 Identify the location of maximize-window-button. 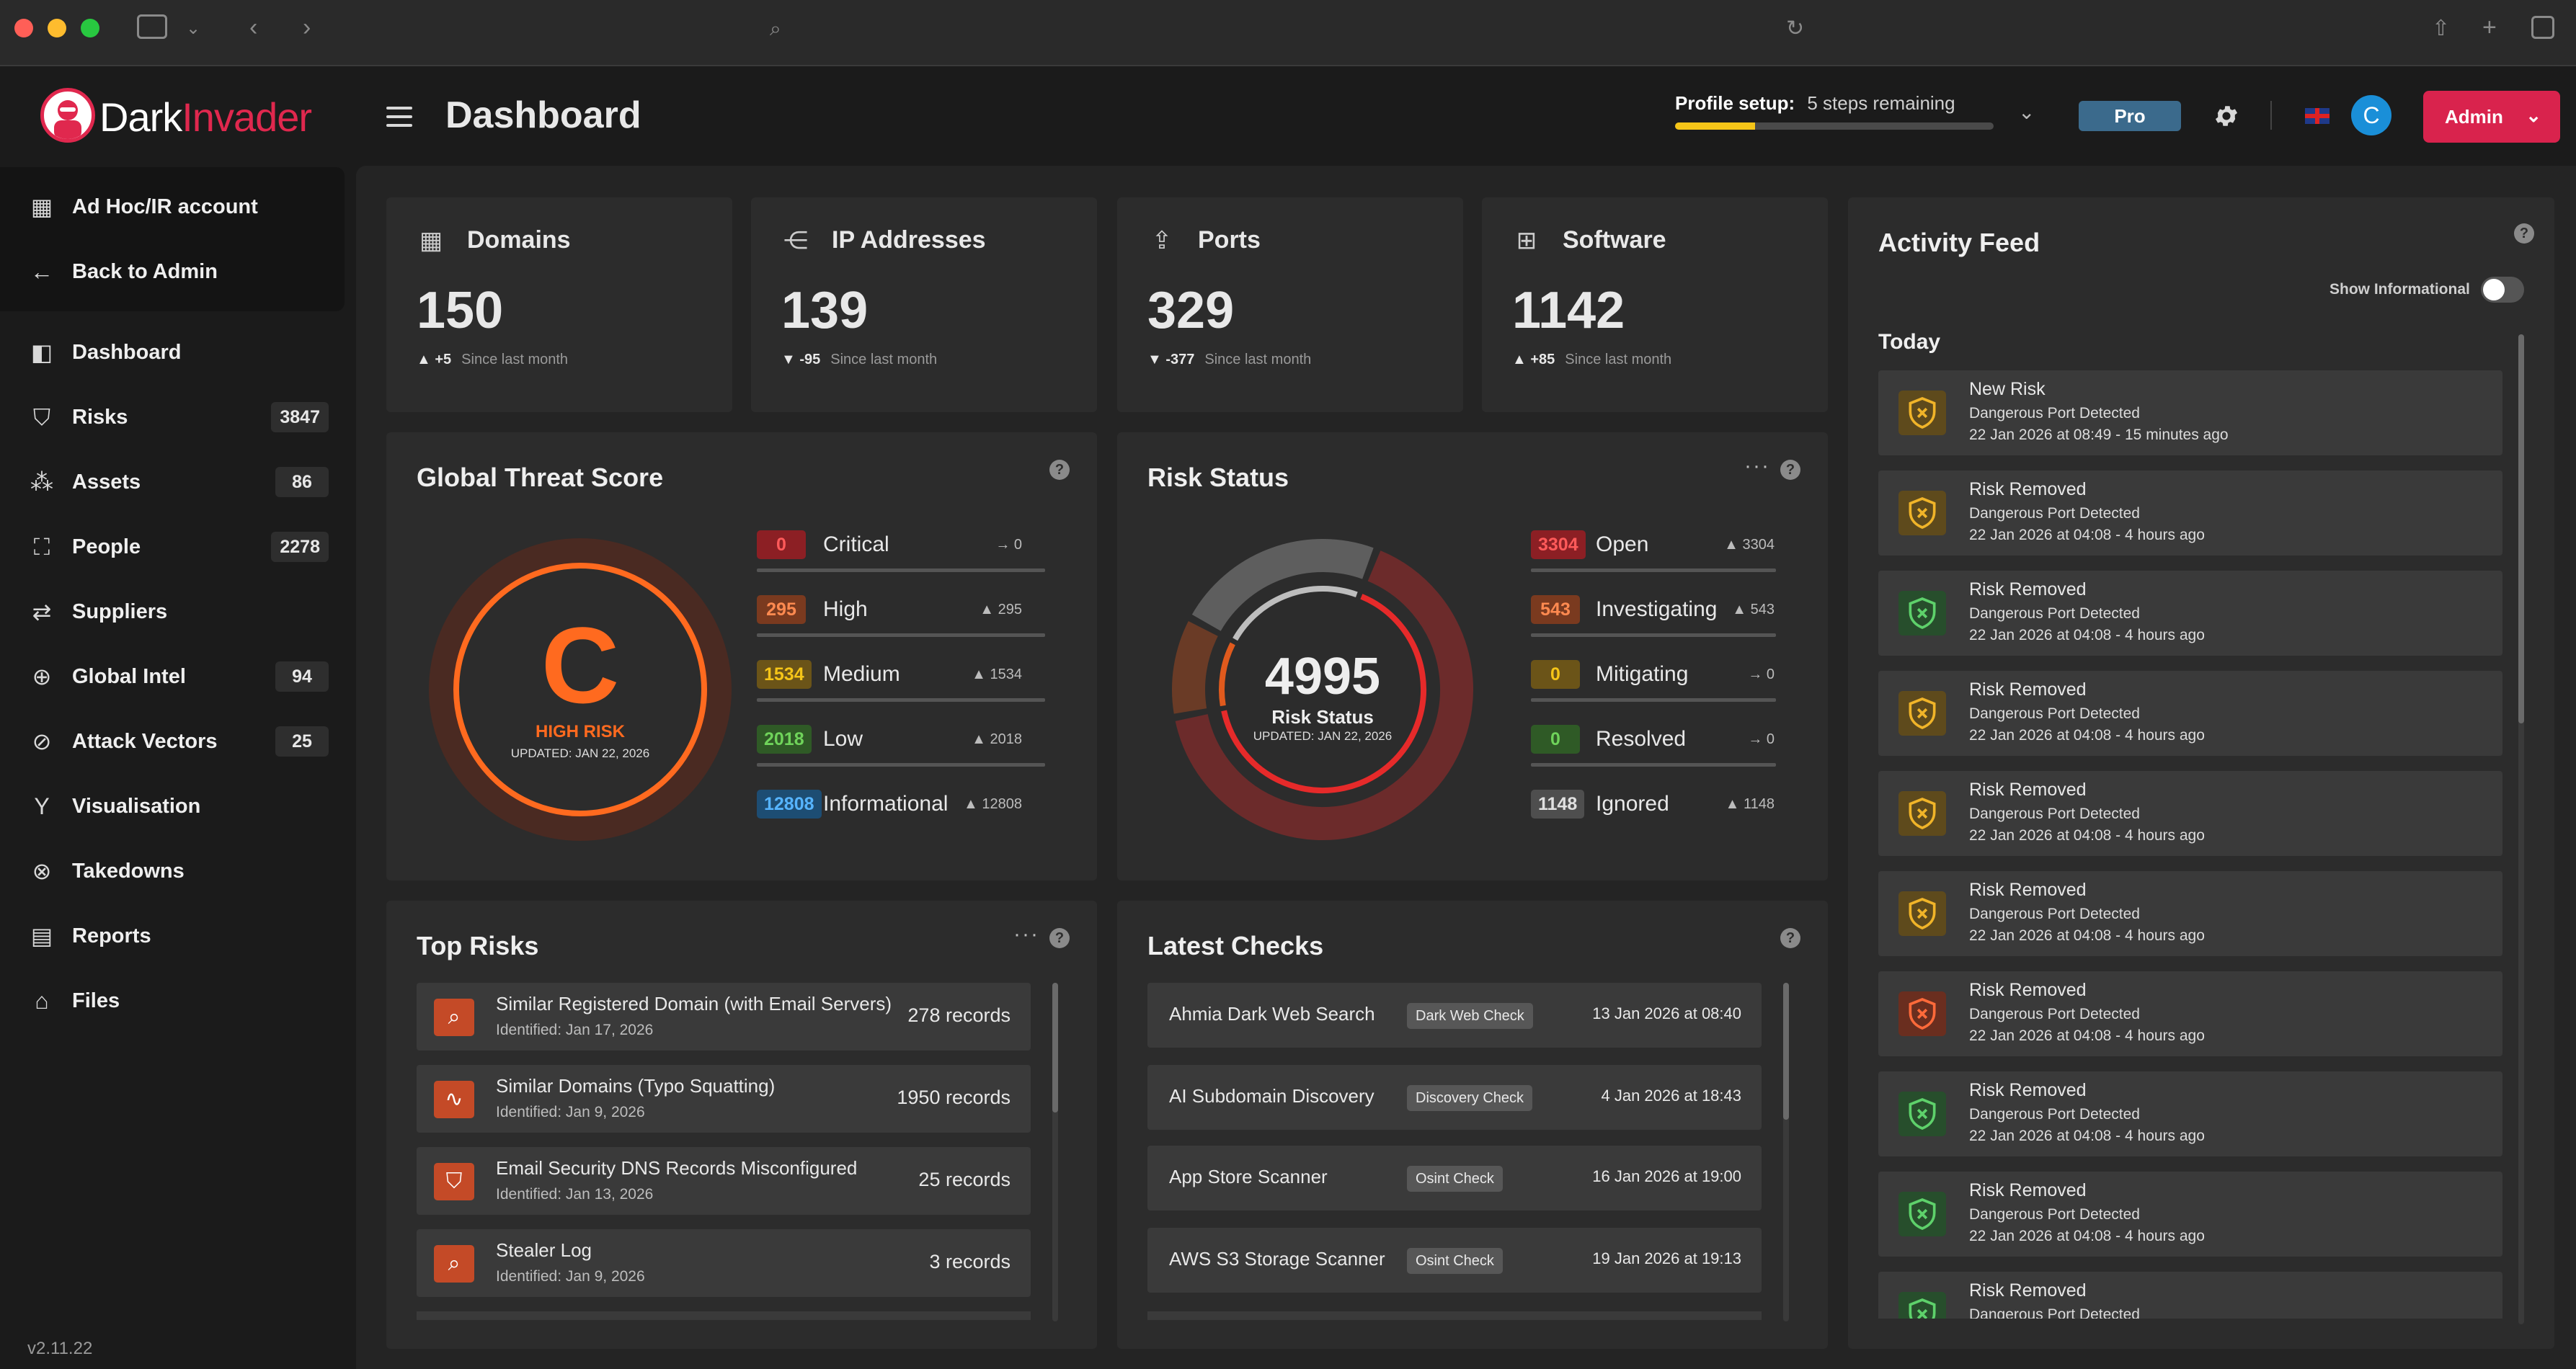
(90, 28).